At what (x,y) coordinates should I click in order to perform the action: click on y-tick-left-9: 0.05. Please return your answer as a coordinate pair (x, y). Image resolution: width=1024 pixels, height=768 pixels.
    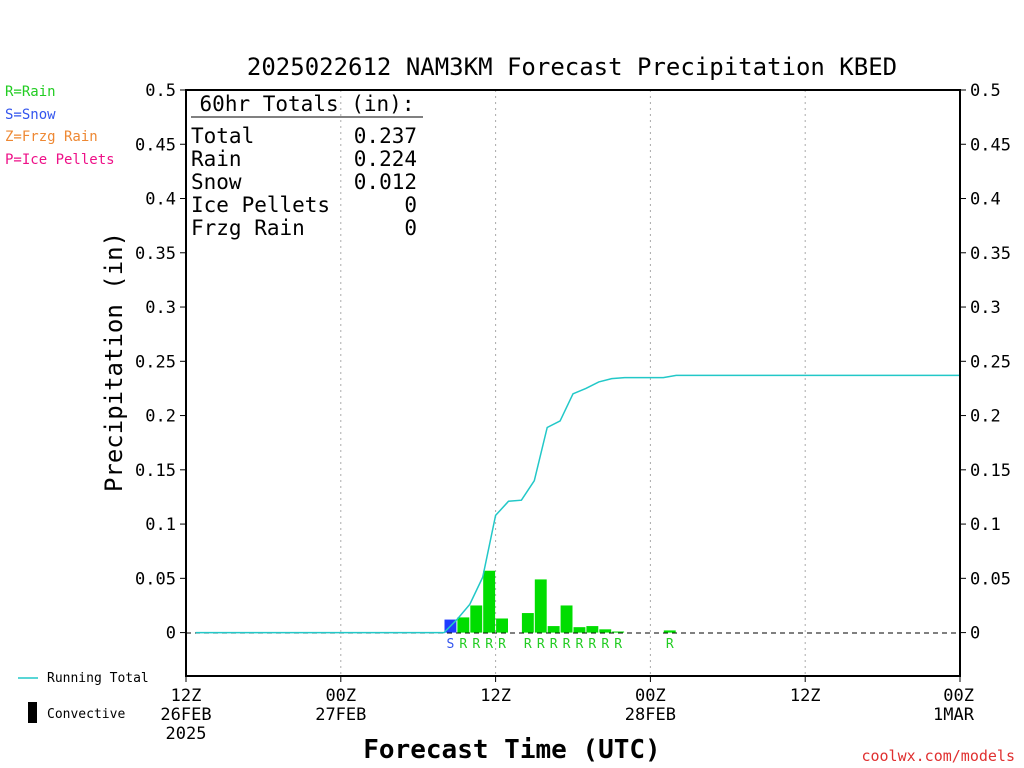
    Looking at the image, I should click on (155, 579).